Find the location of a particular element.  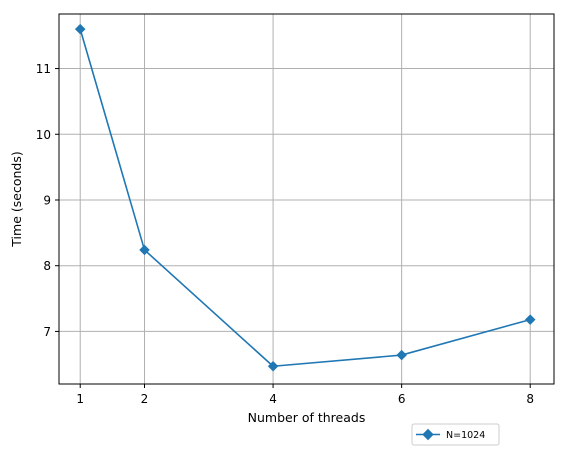

legend-box is located at coordinates (455, 434).